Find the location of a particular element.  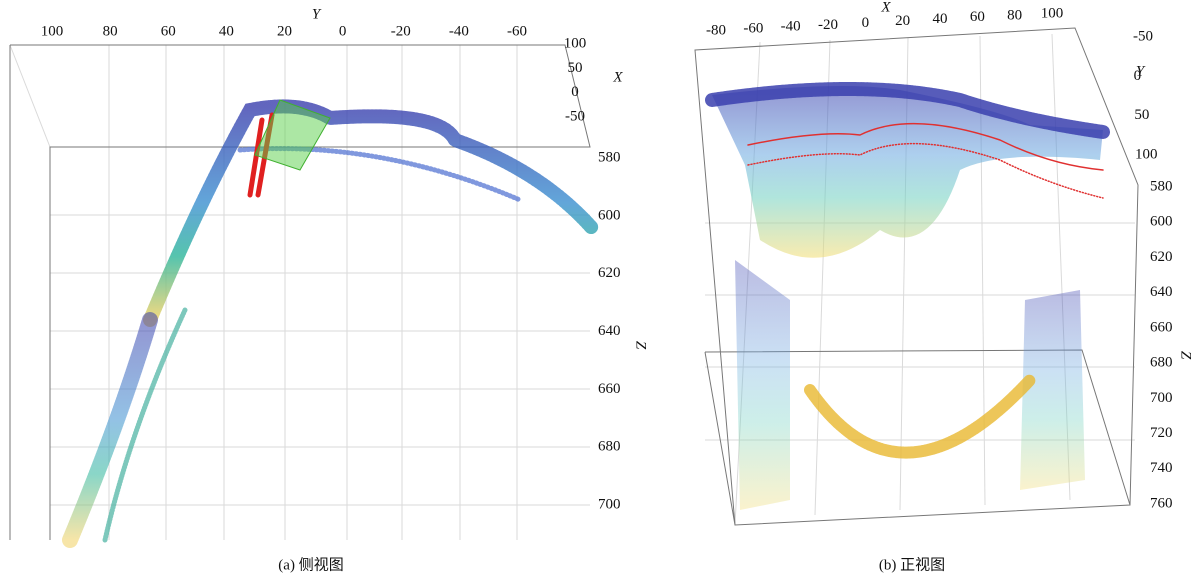

tick-label: 760 is located at coordinates (1161, 503).